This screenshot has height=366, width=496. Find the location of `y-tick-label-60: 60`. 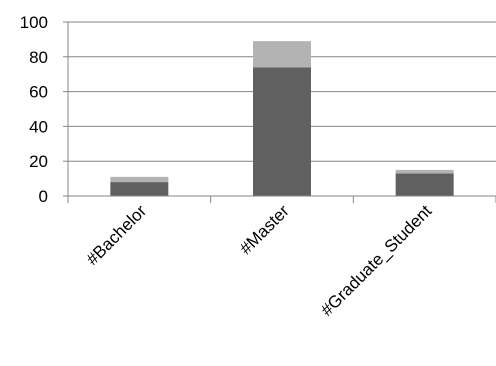

y-tick-label-60: 60 is located at coordinates (38, 92).